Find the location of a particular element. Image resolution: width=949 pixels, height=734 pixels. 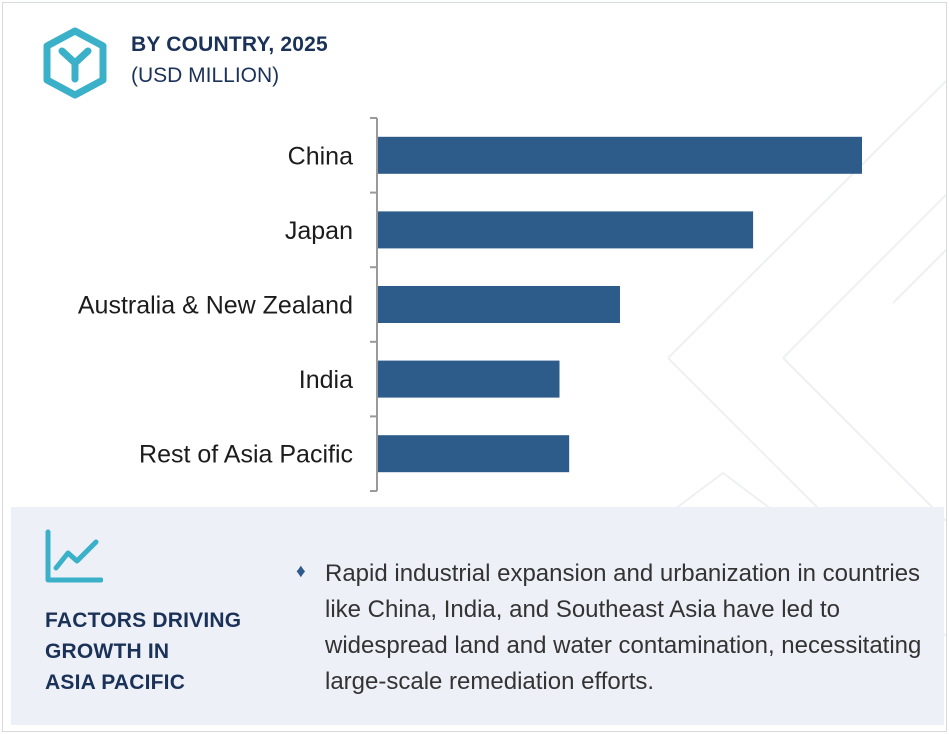

factors-heading: FACTORS DRIVING GROWTH IN ASIA PACIFIC is located at coordinates (160, 651).